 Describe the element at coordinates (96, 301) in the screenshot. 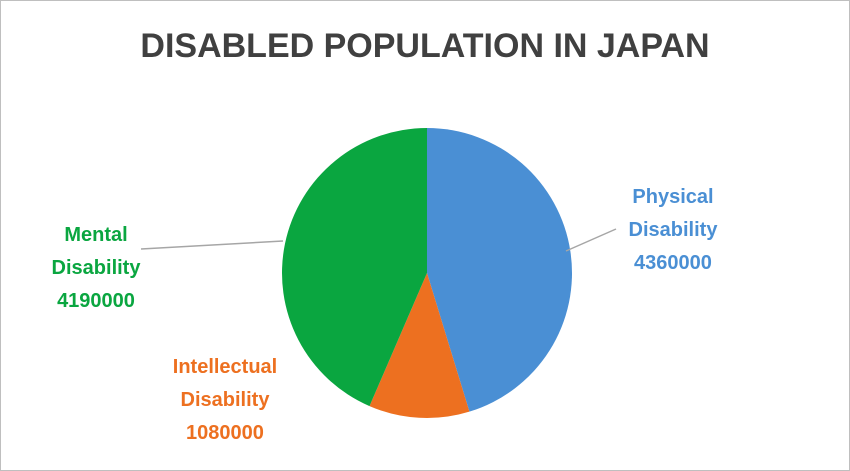

I see `value-label: 4190000` at that location.